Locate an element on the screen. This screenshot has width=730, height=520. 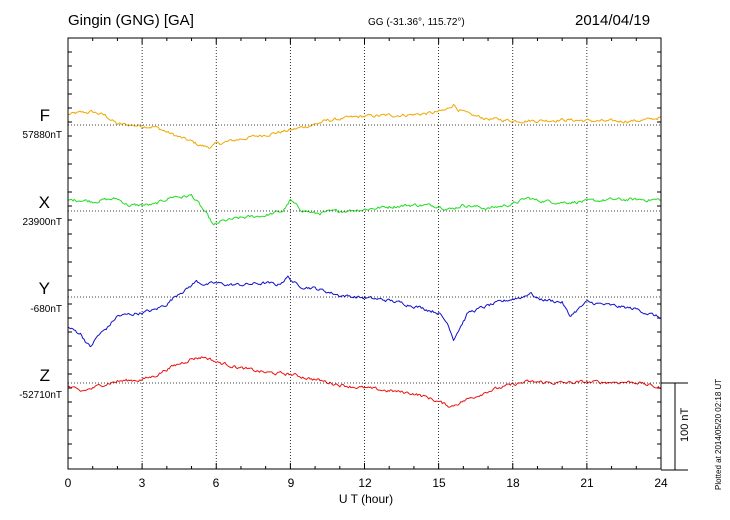
series-label-x: X is located at coordinates (44, 202).